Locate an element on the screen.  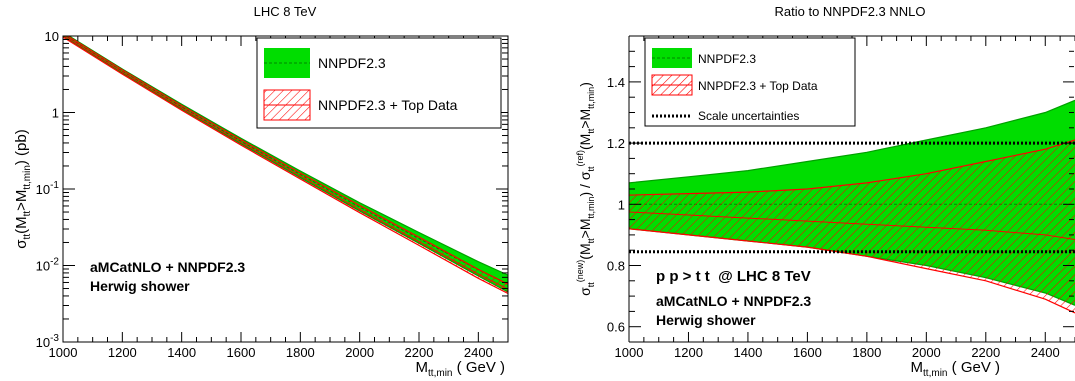
left-x-tick-label: 1200 is located at coordinates (122, 352).